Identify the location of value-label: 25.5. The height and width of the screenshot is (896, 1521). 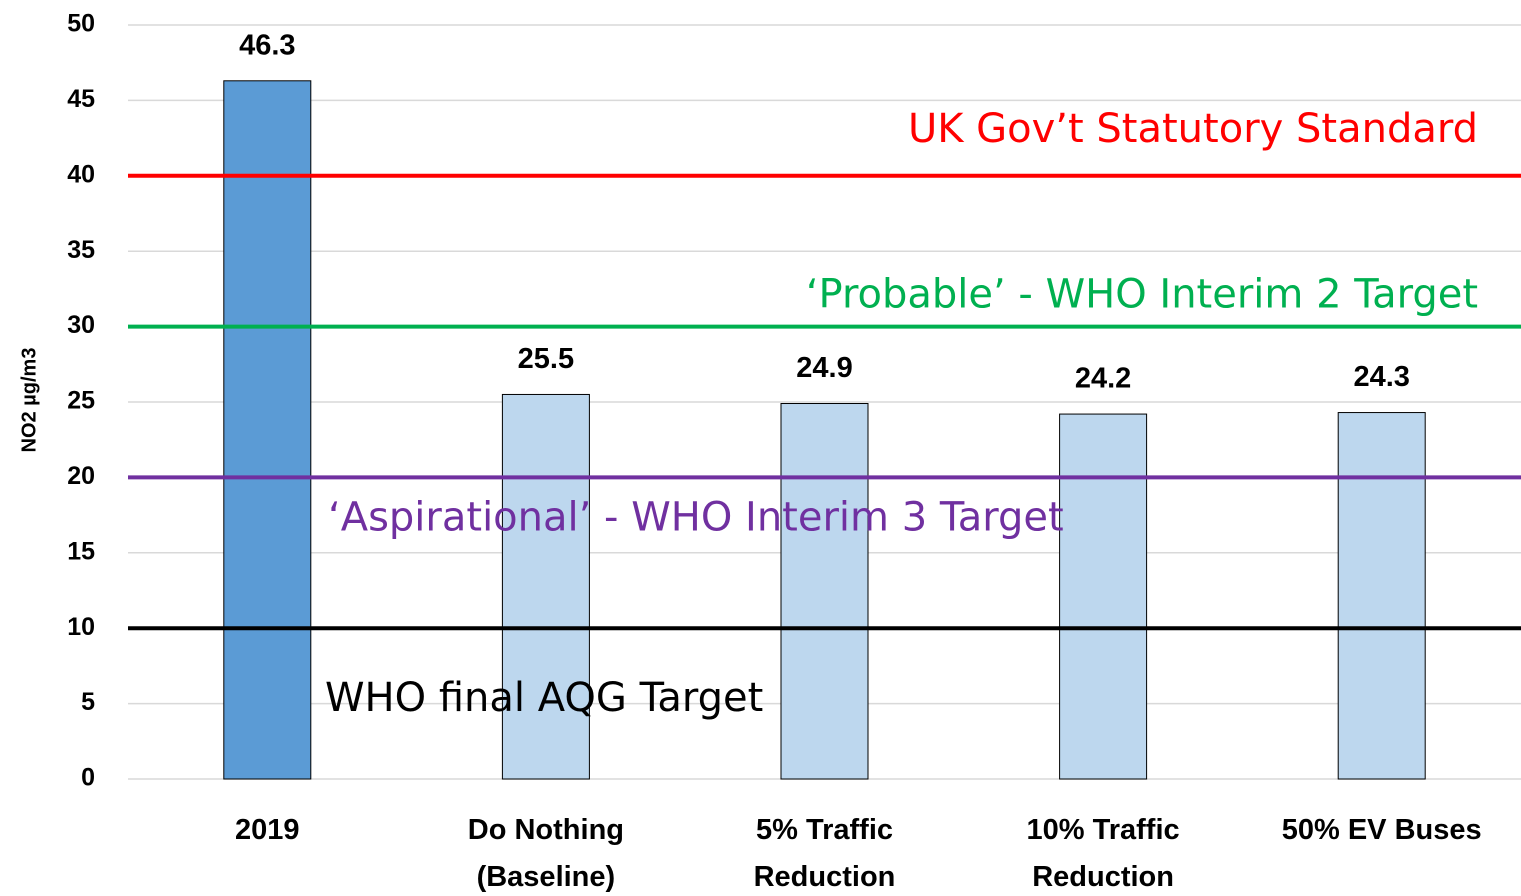
(546, 359).